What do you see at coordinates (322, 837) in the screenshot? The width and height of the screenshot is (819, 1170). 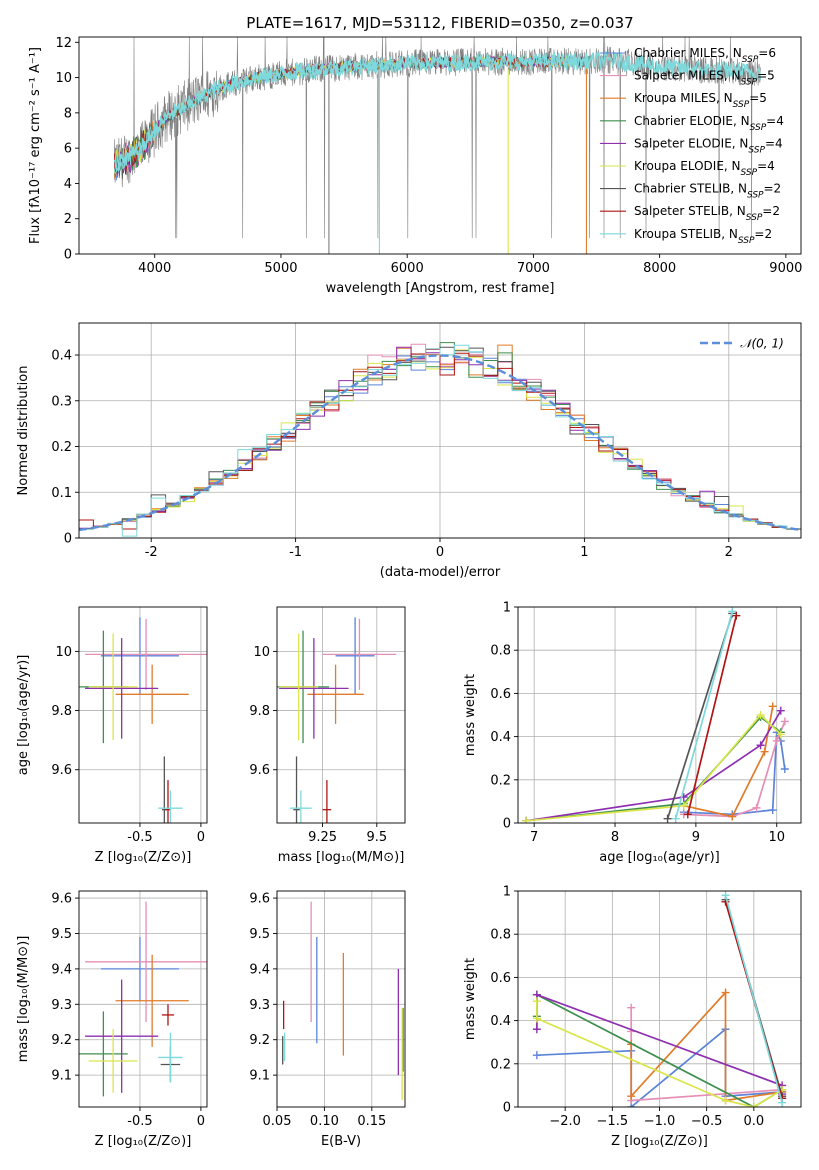 I see `x-tick-label: 9.25` at bounding box center [322, 837].